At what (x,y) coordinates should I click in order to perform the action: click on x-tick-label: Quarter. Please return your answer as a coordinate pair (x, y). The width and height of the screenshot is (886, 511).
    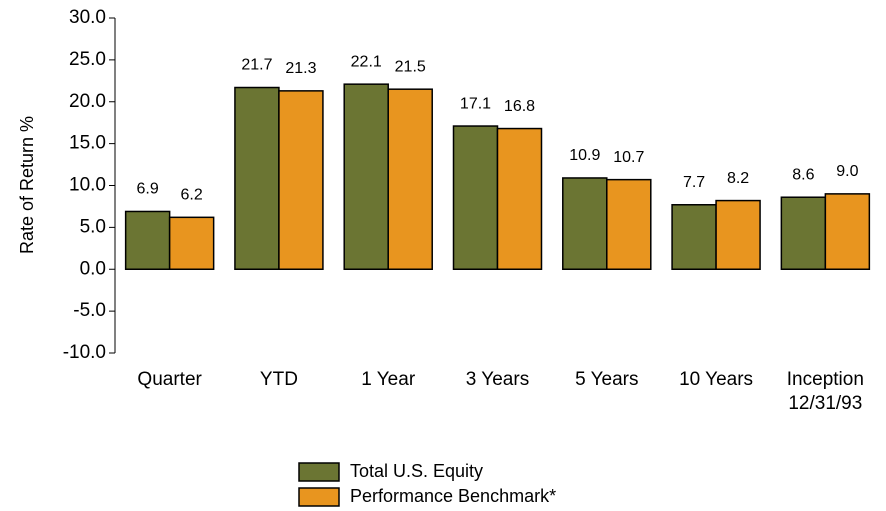
    Looking at the image, I should click on (169, 379).